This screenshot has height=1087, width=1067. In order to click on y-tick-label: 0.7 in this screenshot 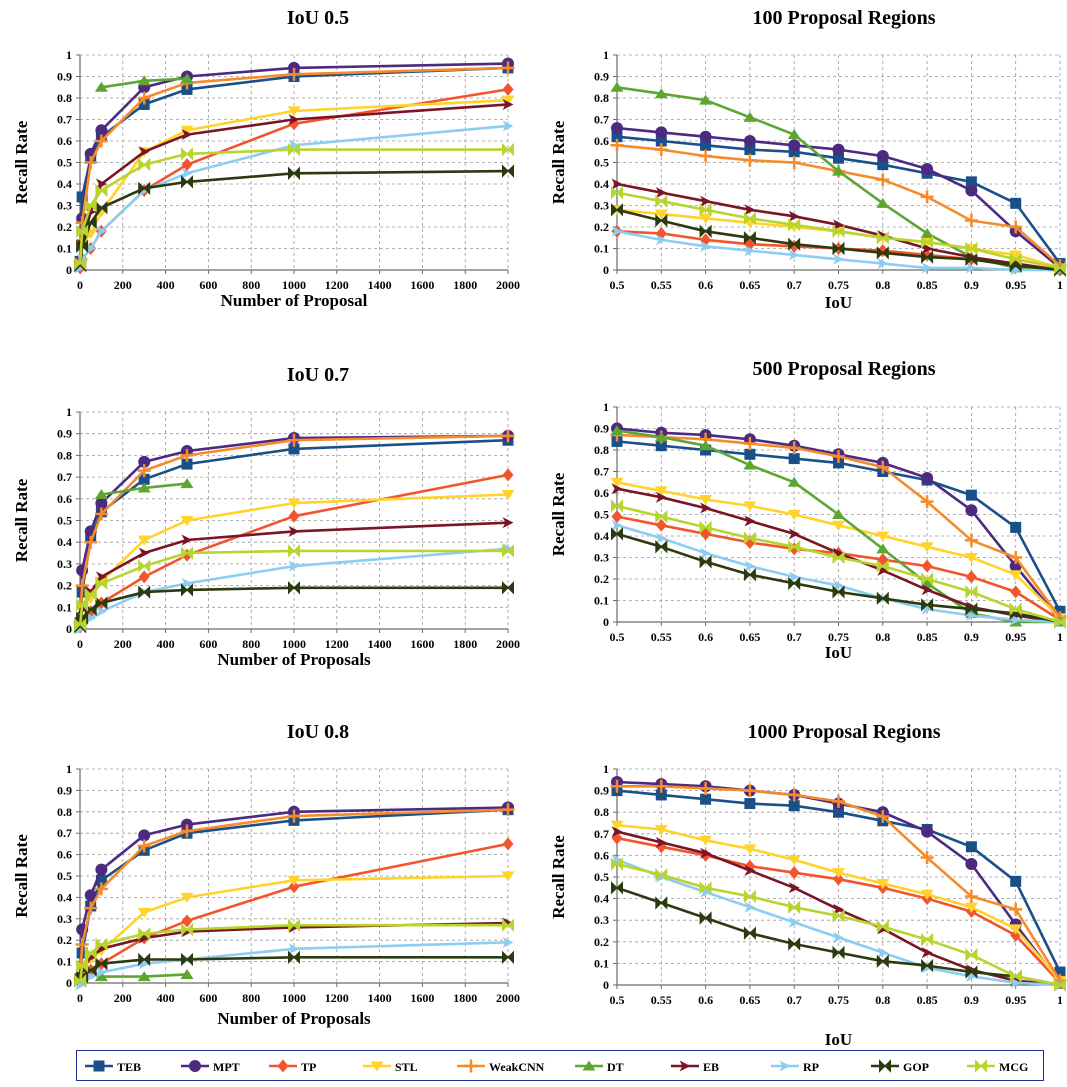, I will do `click(601, 472)`.